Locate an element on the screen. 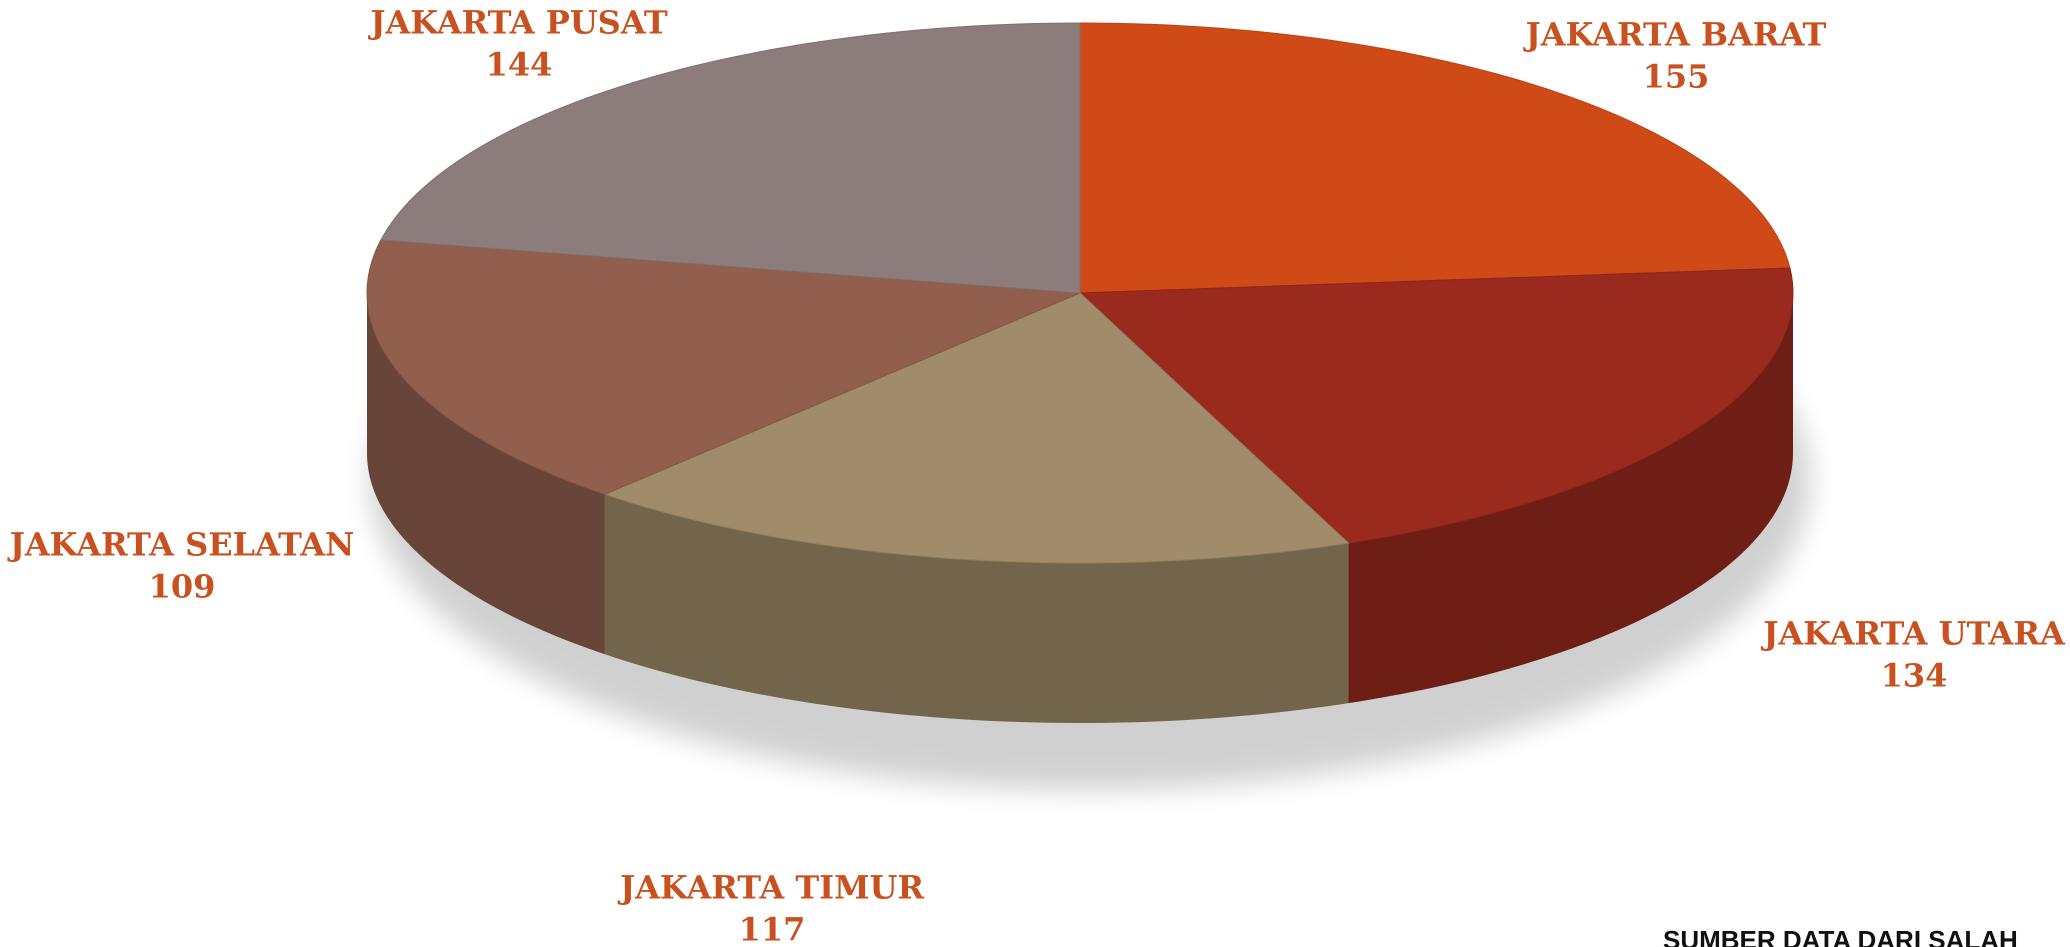  source-note: SUMBER DATA DARI SALAH is located at coordinates (1840, 936).